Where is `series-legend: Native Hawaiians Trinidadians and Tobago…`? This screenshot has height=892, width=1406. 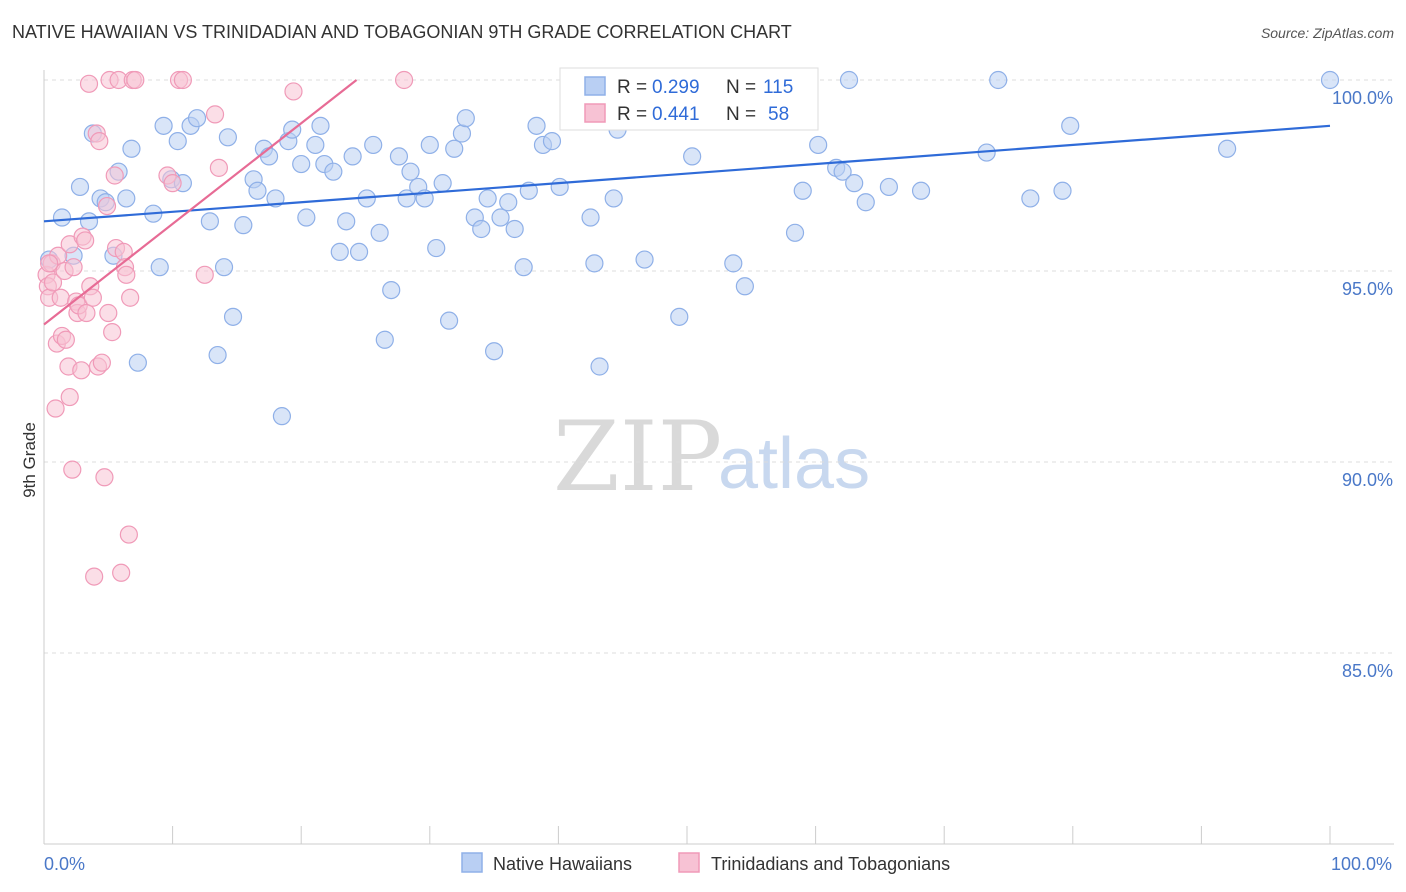 series-legend: Native Hawaiians Trinidadians and Tobago… is located at coordinates (705, 863).